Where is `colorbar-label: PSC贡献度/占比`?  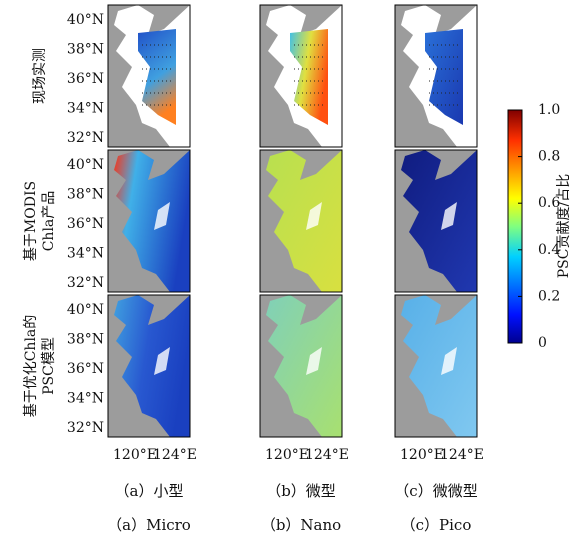
colorbar-label: PSC贡献度/占比 is located at coordinates (564, 226).